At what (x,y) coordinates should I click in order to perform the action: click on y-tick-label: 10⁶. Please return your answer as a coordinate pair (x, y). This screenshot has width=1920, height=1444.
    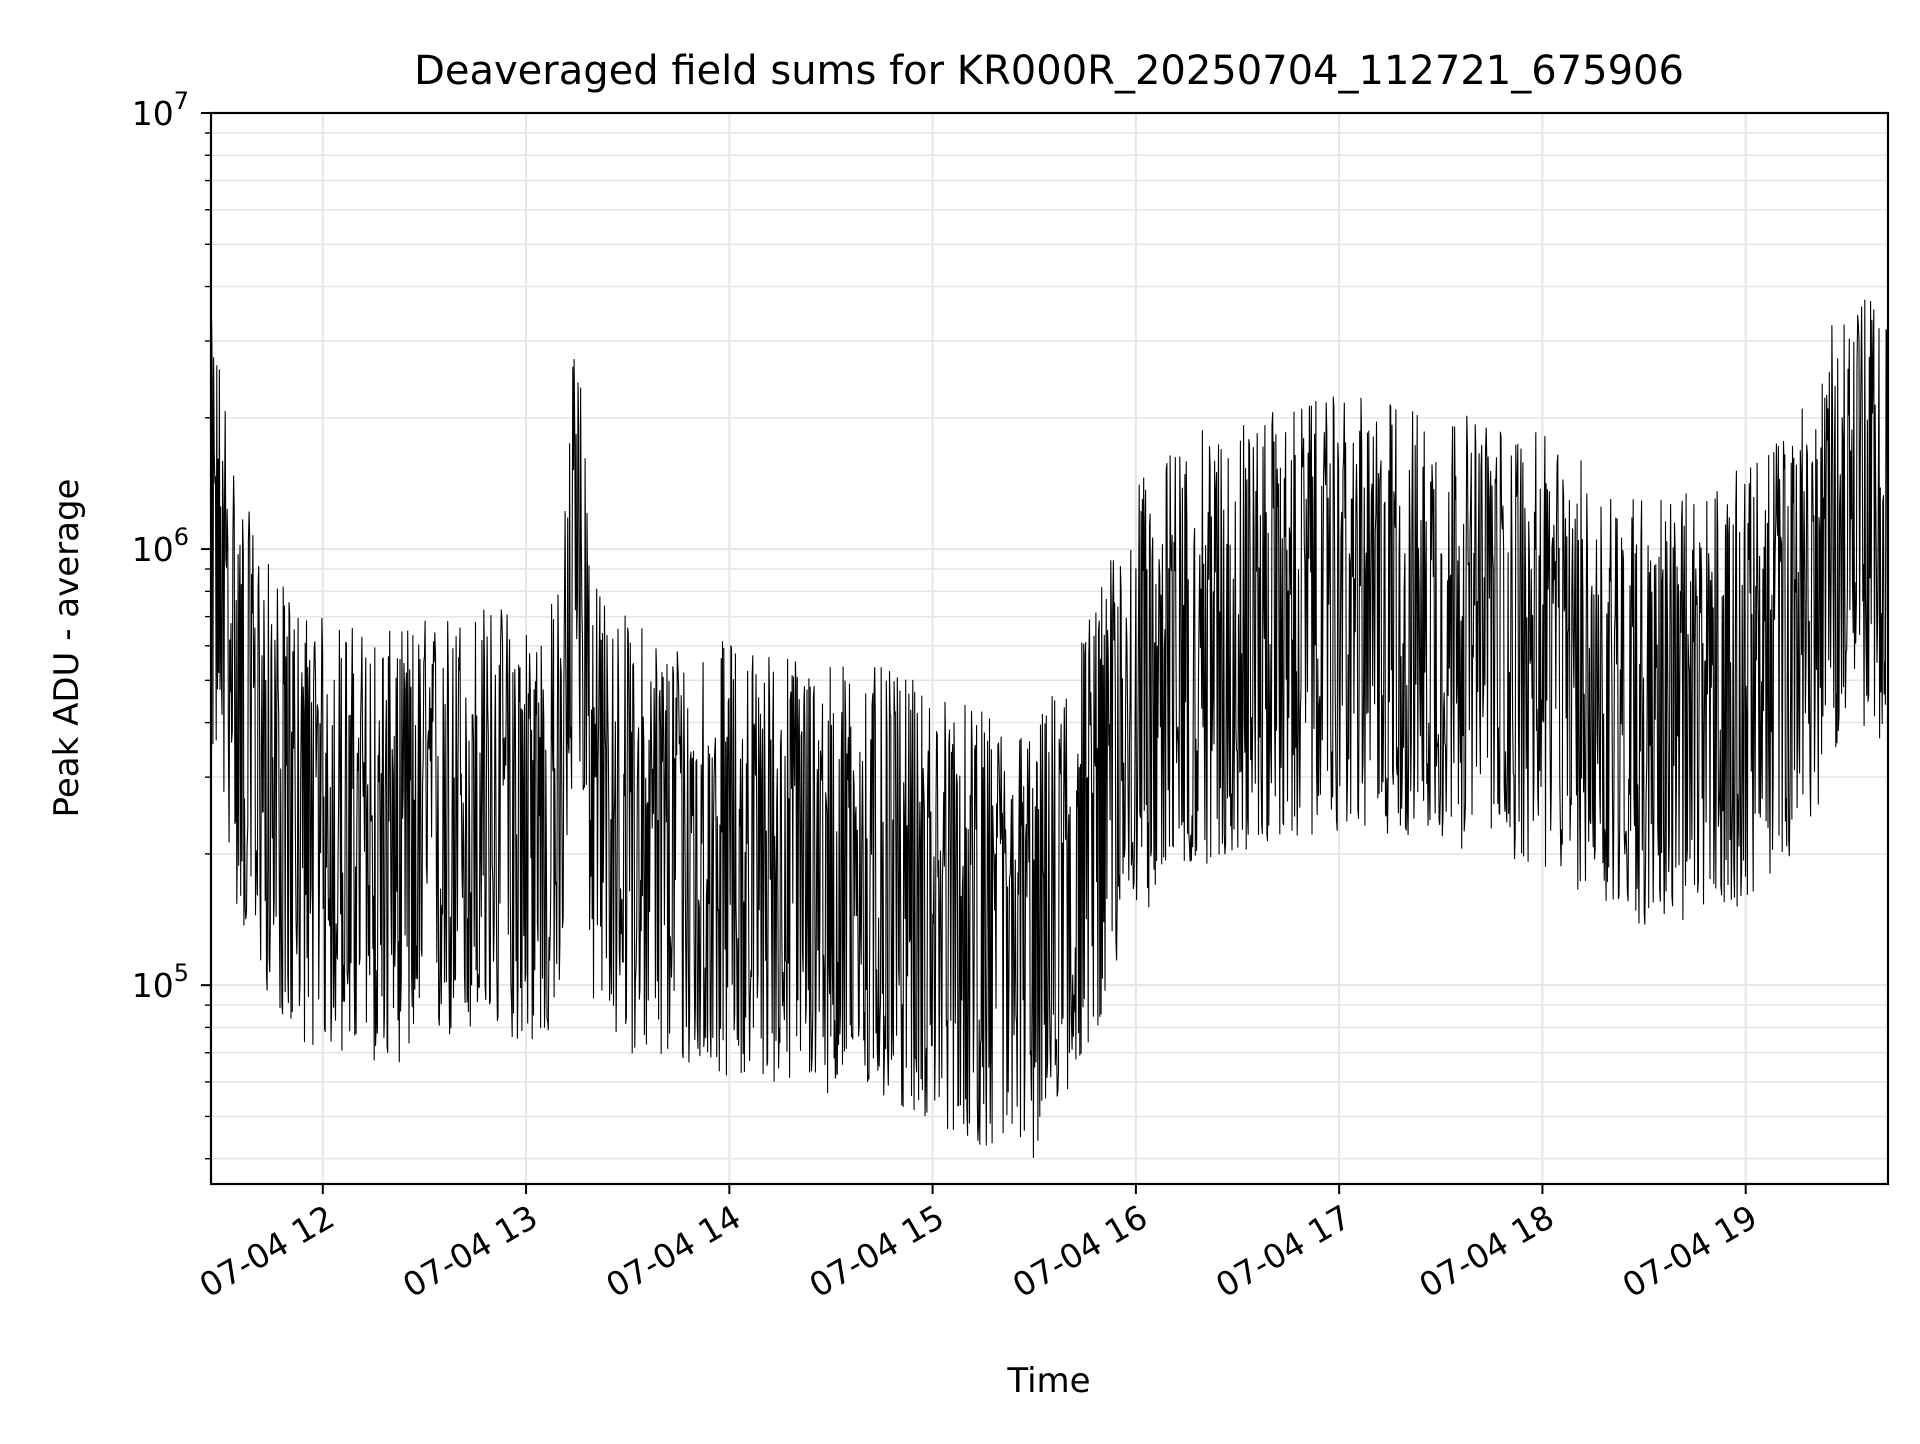
    Looking at the image, I should click on (160, 546).